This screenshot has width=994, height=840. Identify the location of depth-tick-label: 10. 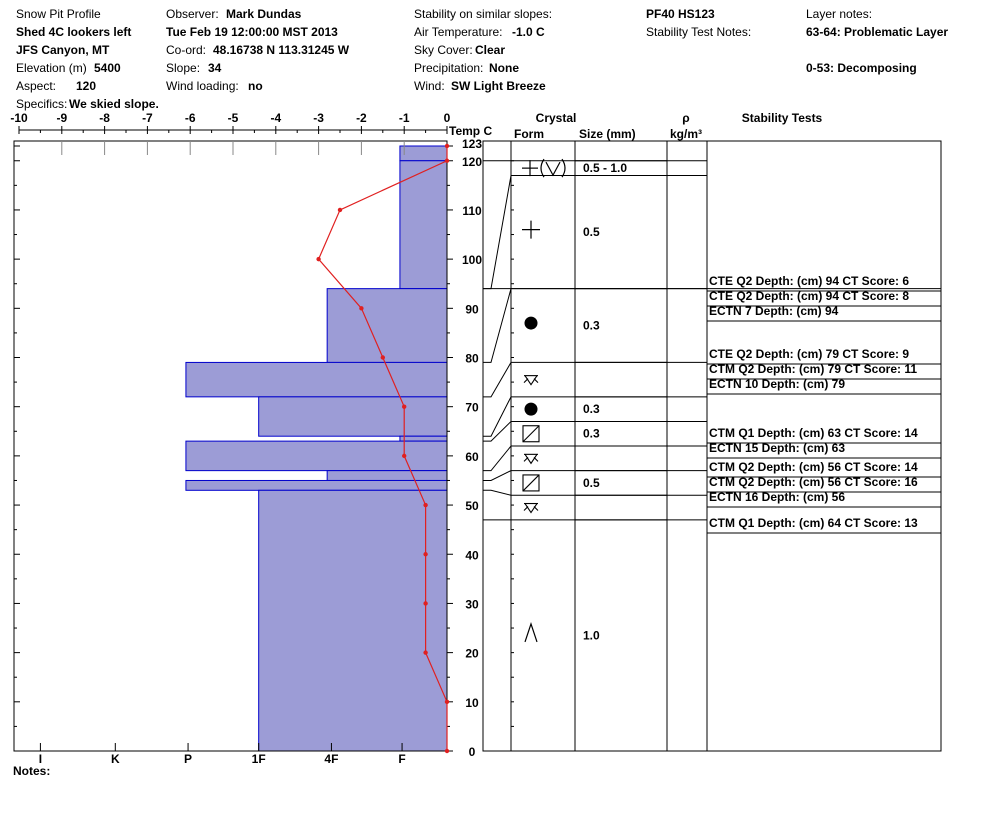
(472, 703).